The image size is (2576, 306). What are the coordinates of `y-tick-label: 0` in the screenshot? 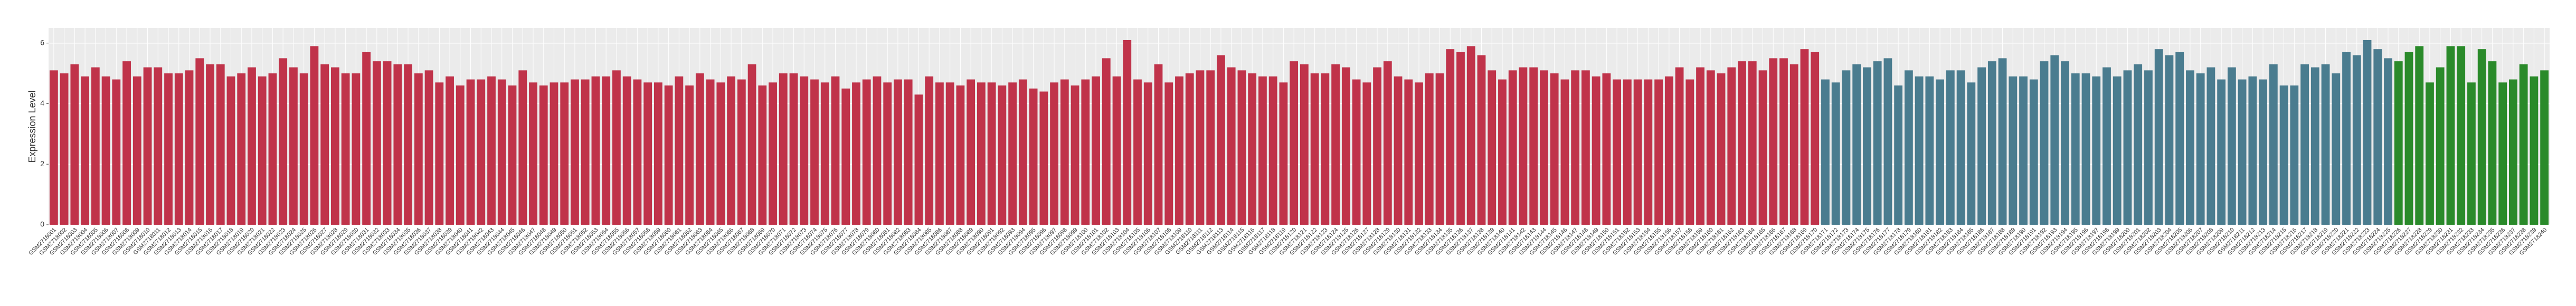 It's located at (42, 224).